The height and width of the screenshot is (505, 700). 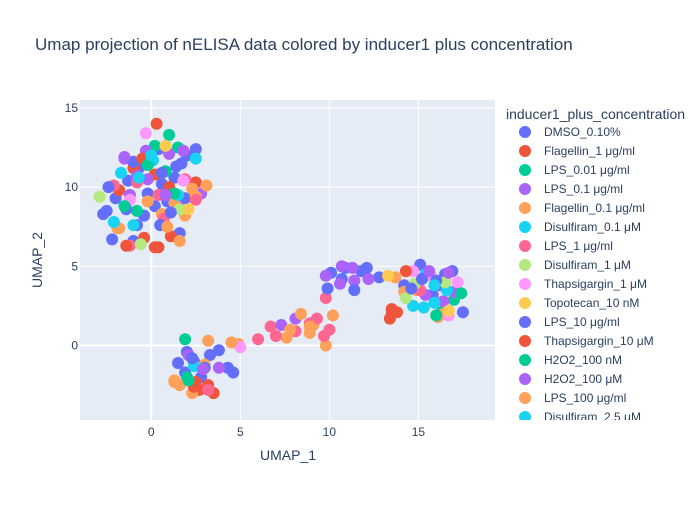 I want to click on legend-item-label: Disulfiram_0.1 μM, so click(x=592, y=227).